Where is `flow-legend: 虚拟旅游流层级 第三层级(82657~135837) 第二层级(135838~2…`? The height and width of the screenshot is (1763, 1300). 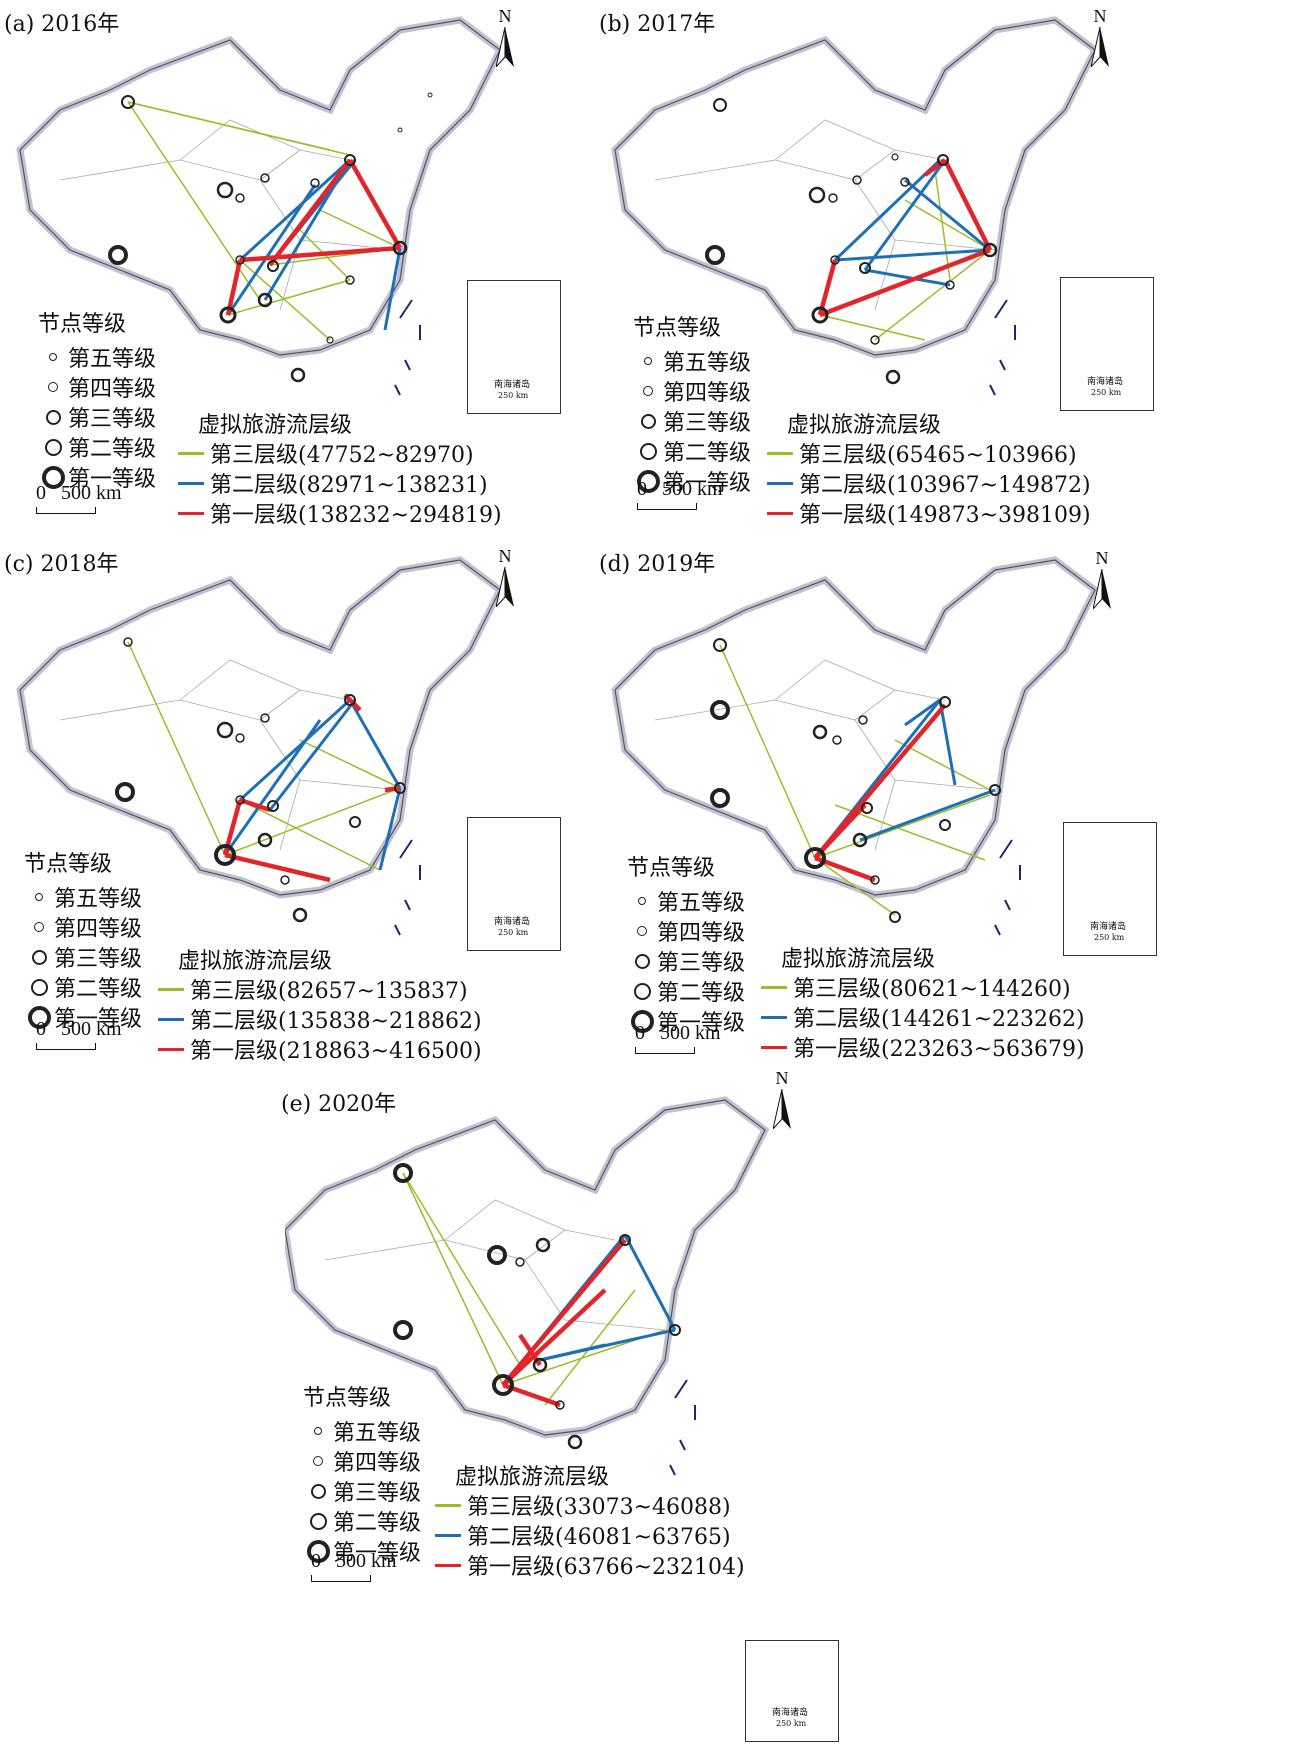
flow-legend: 虚拟旅游流层级 第三层级(82657~135837) 第二层级(135838~2… is located at coordinates (320, 1004).